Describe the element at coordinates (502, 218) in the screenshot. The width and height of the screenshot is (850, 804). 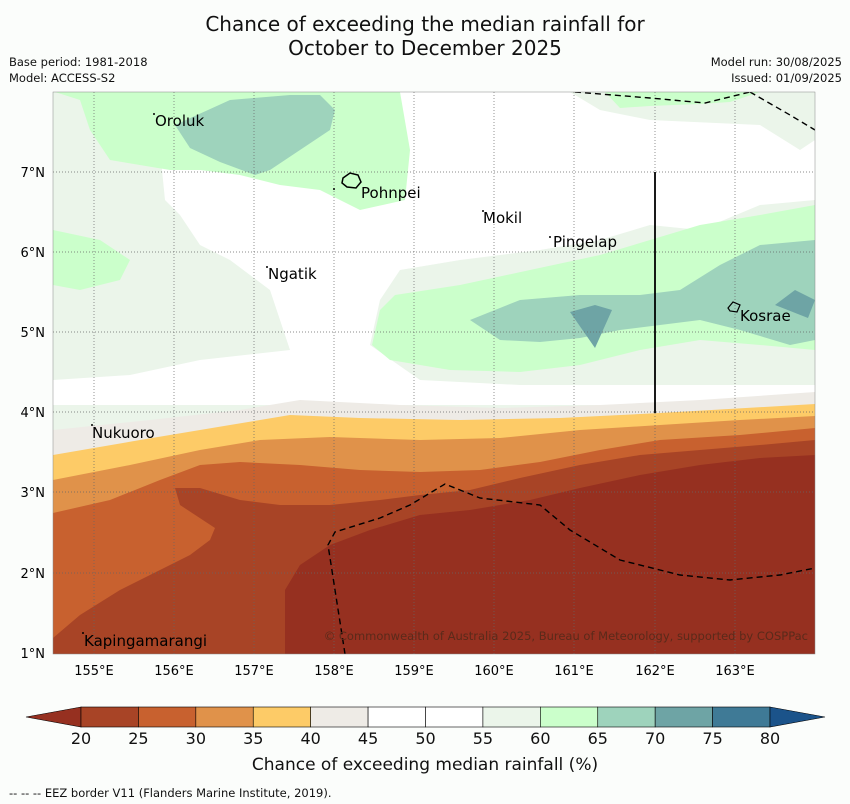
I see `place-mokil: Mokil` at that location.